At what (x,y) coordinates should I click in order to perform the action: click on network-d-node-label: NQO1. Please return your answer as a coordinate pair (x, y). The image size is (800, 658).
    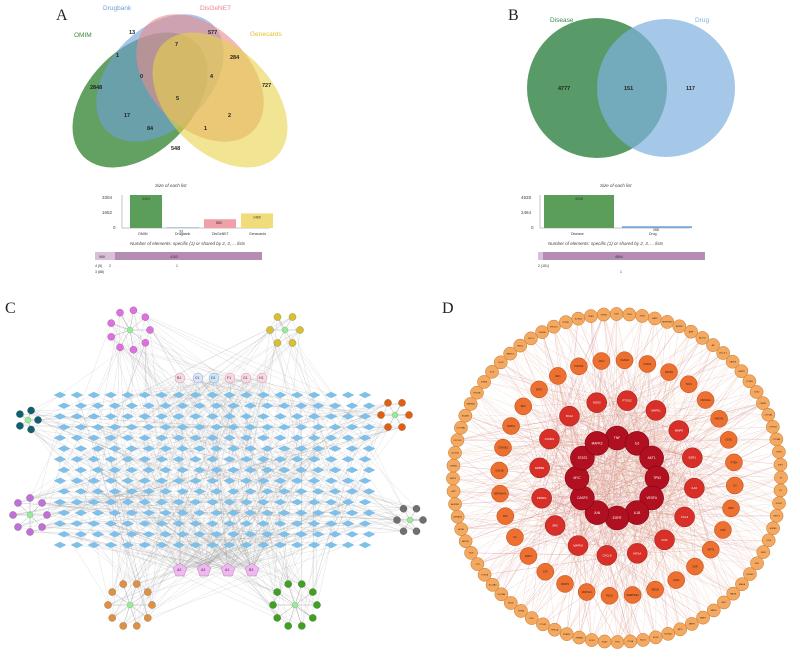
    Looking at the image, I should click on (643, 641).